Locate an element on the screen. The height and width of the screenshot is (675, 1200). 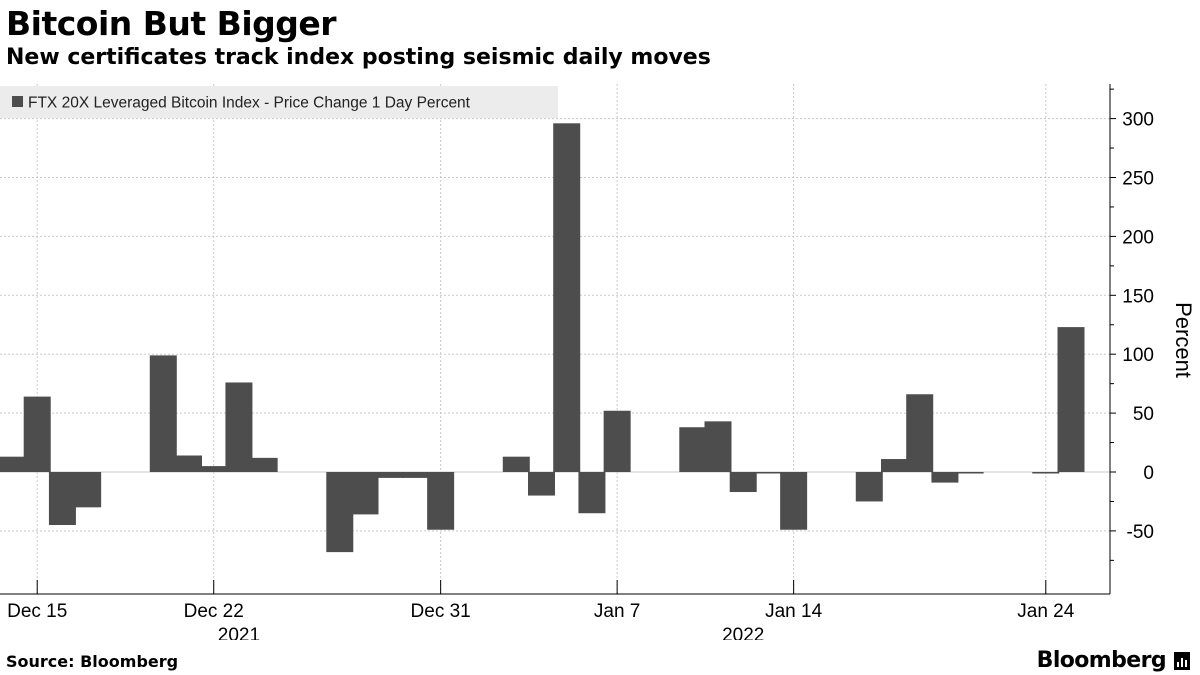
chart-title: Bitcoin But Bigger is located at coordinates (171, 23).